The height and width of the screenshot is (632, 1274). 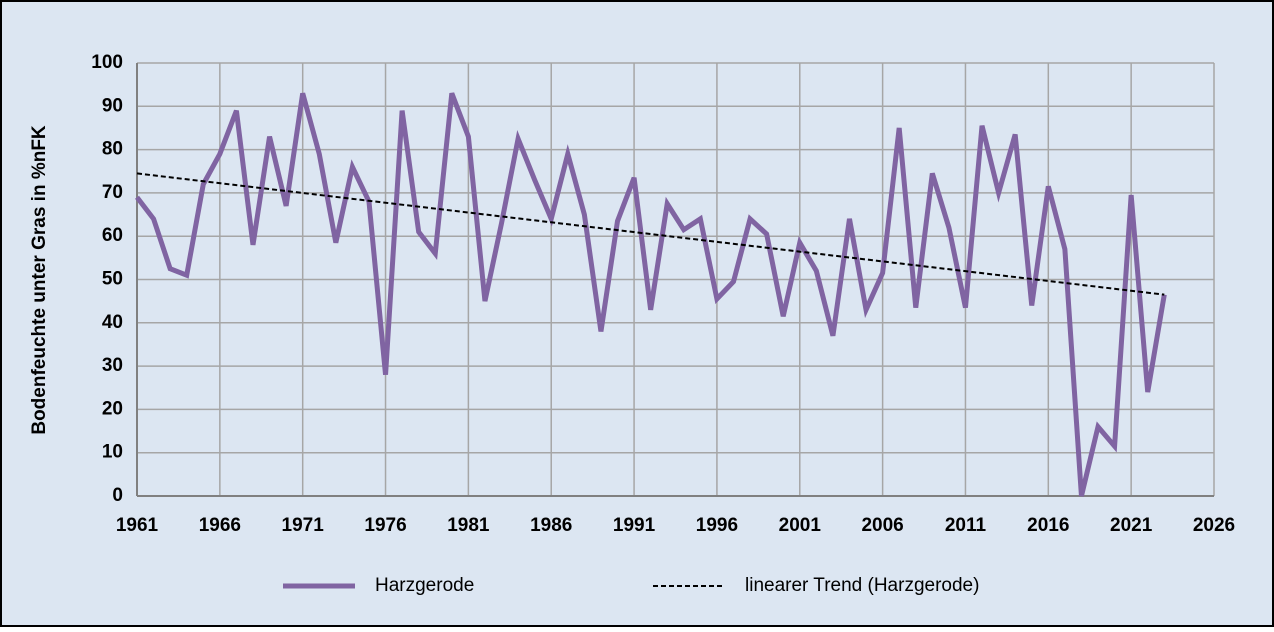 I want to click on x-tick-label: 1991, so click(x=634, y=525).